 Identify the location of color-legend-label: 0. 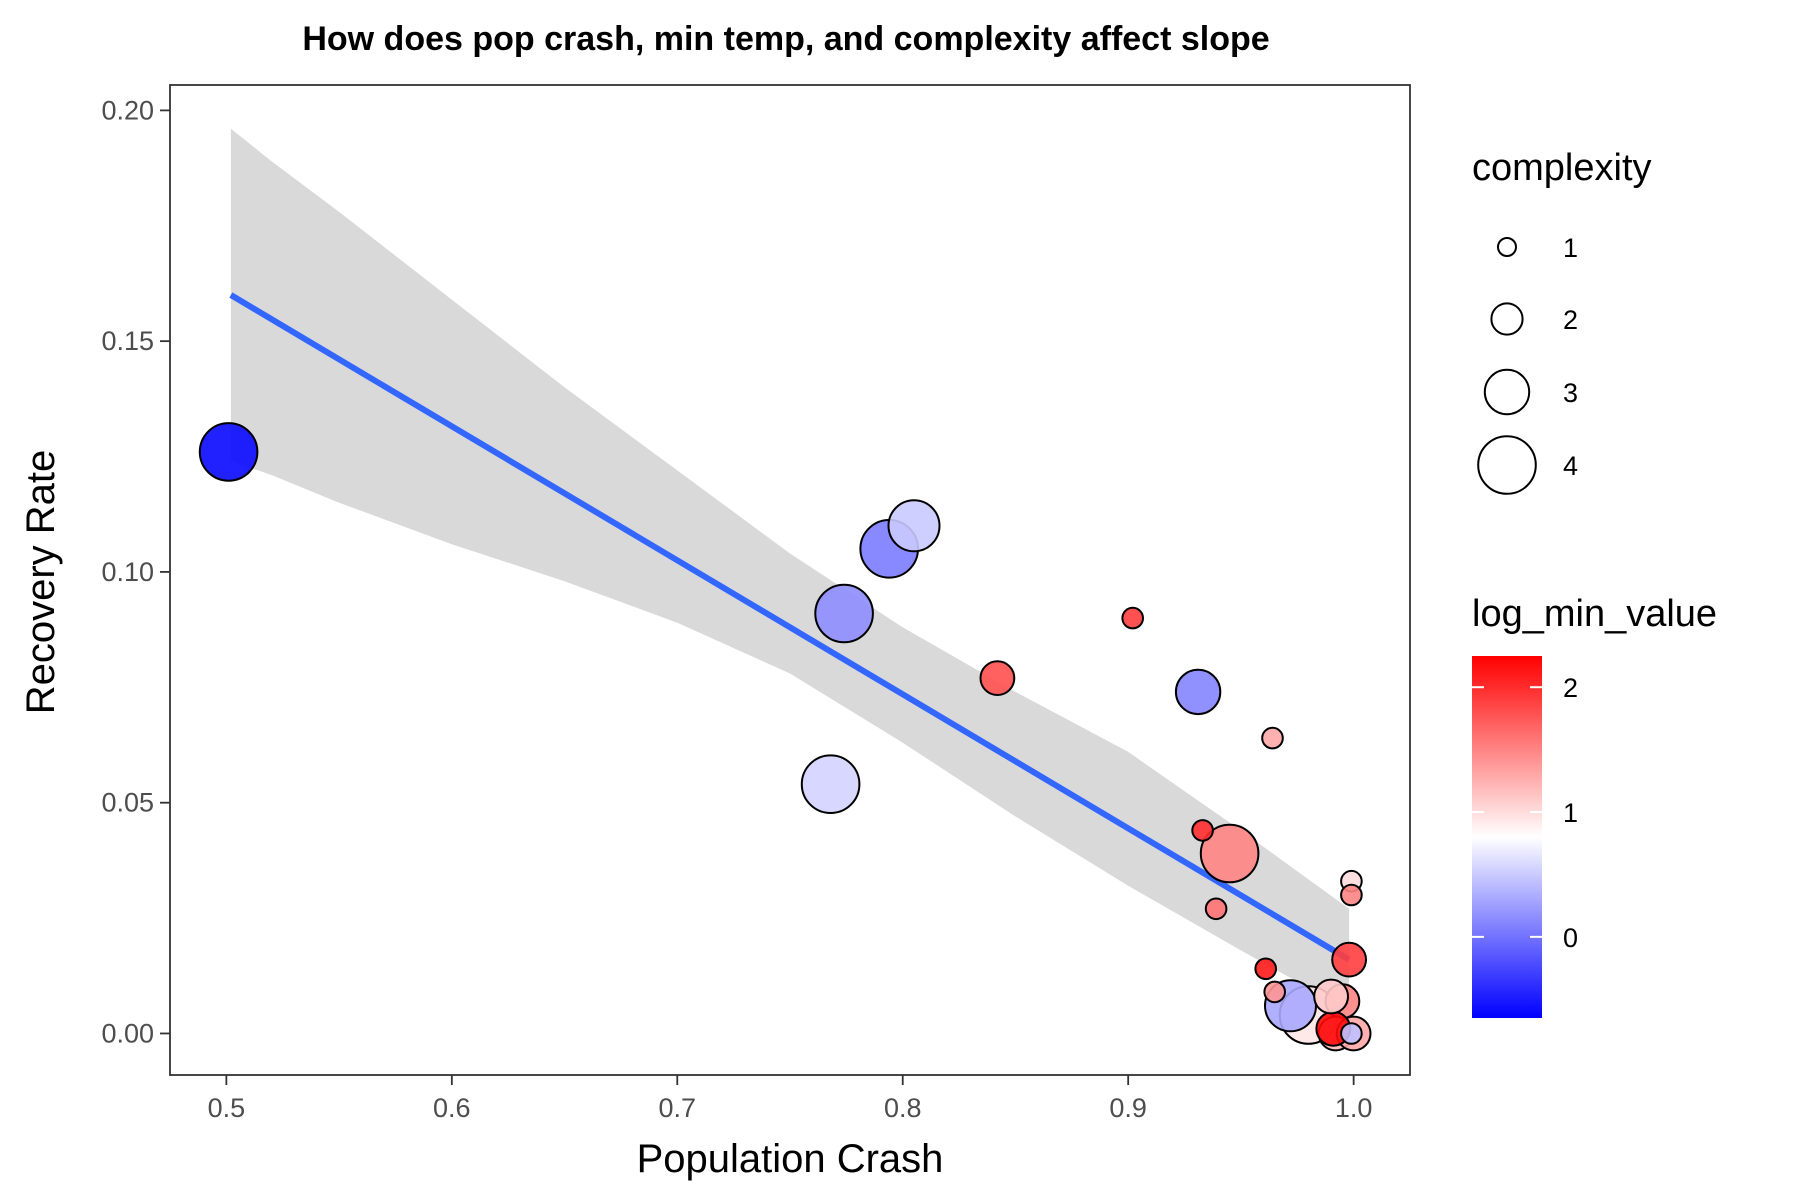
(1570, 938).